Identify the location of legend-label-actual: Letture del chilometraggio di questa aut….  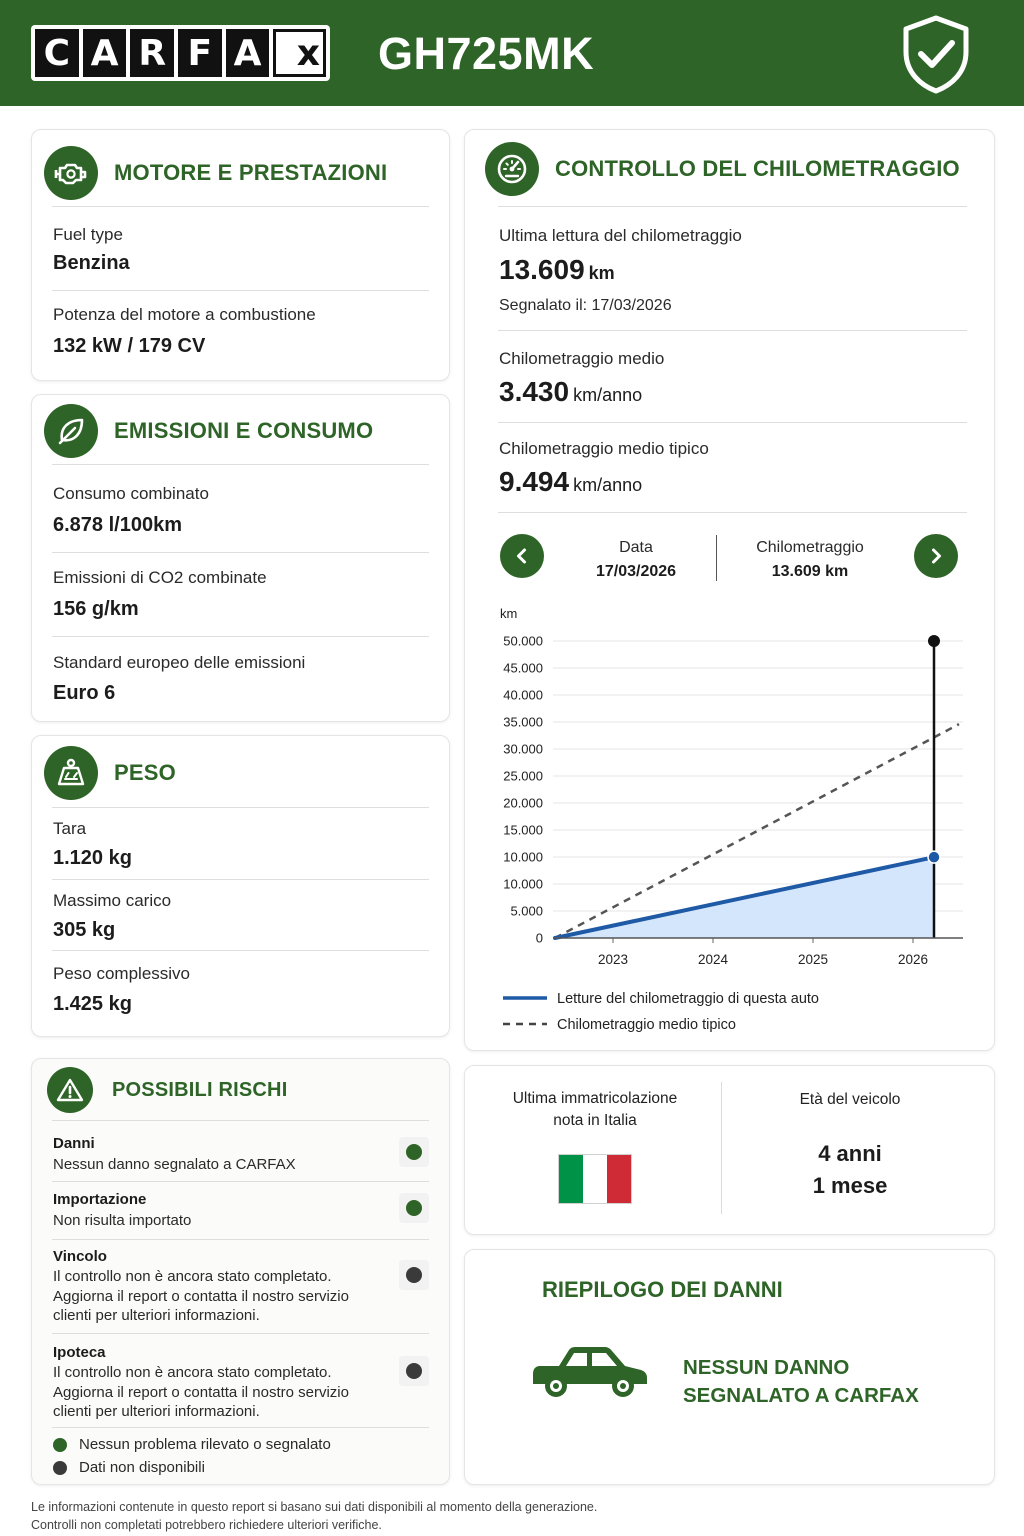
(688, 999).